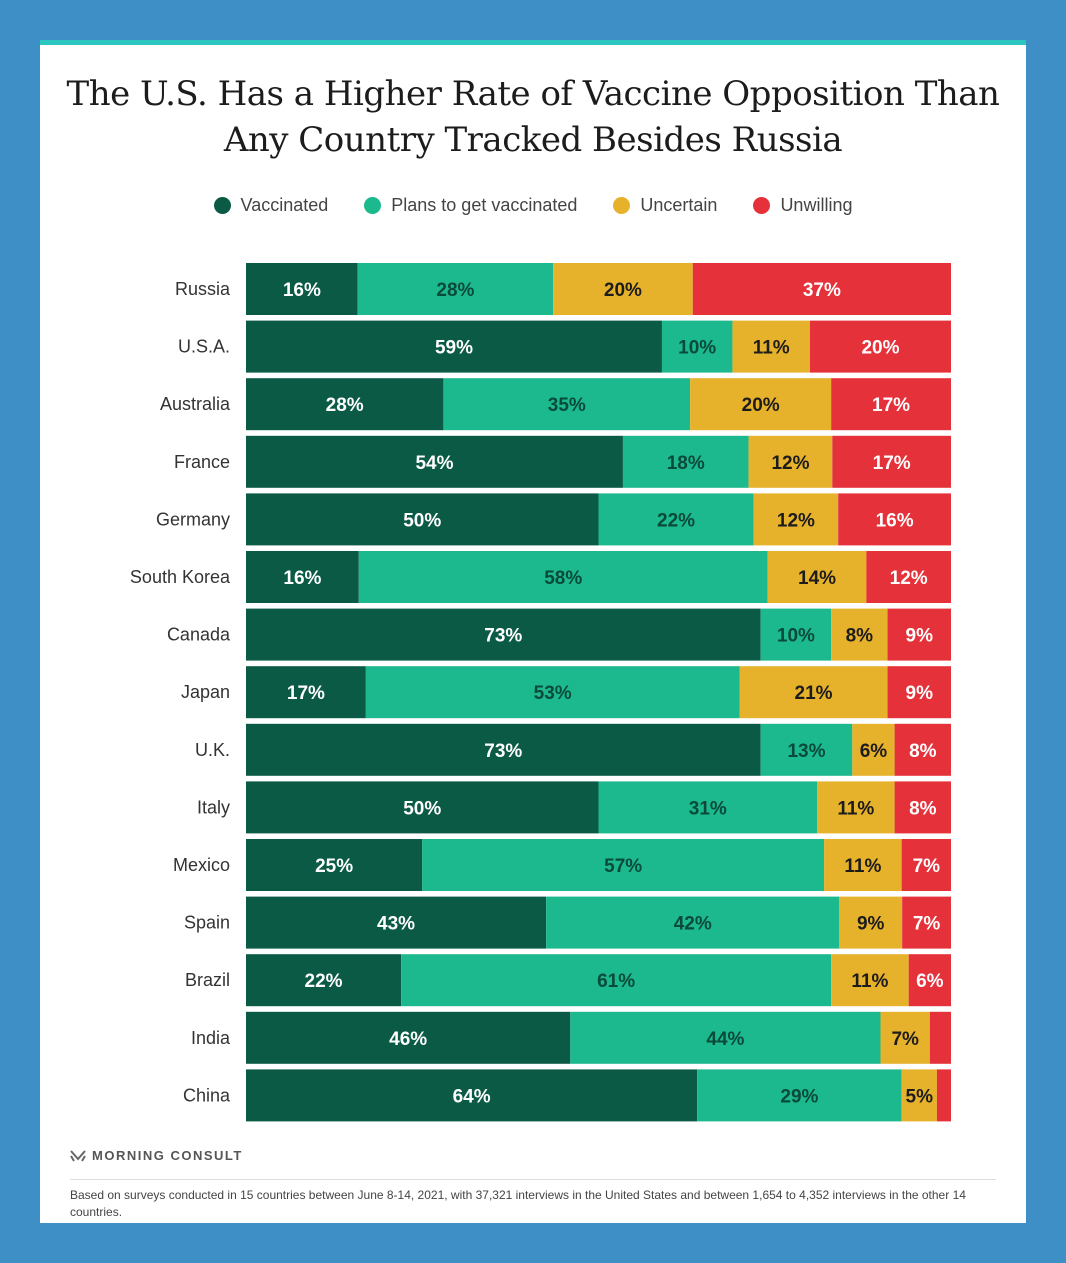 The height and width of the screenshot is (1263, 1066). I want to click on legend-swatch-vaccinated, so click(222, 205).